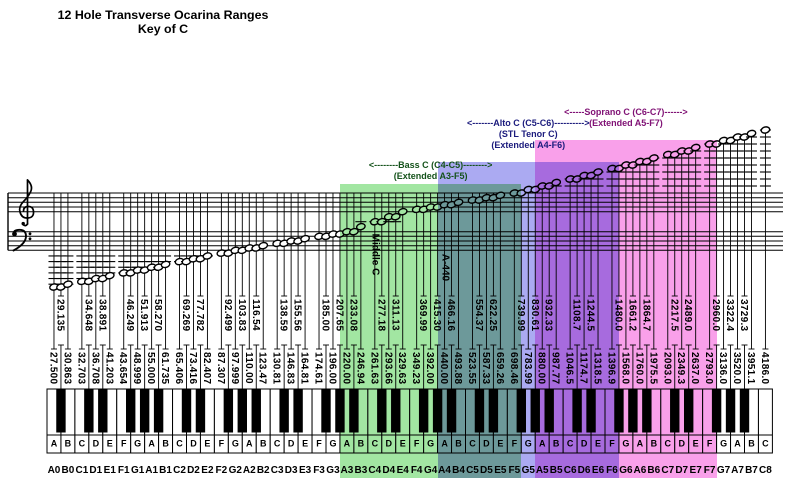  I want to click on freq-label-A#2: 116.54, so click(255, 315).